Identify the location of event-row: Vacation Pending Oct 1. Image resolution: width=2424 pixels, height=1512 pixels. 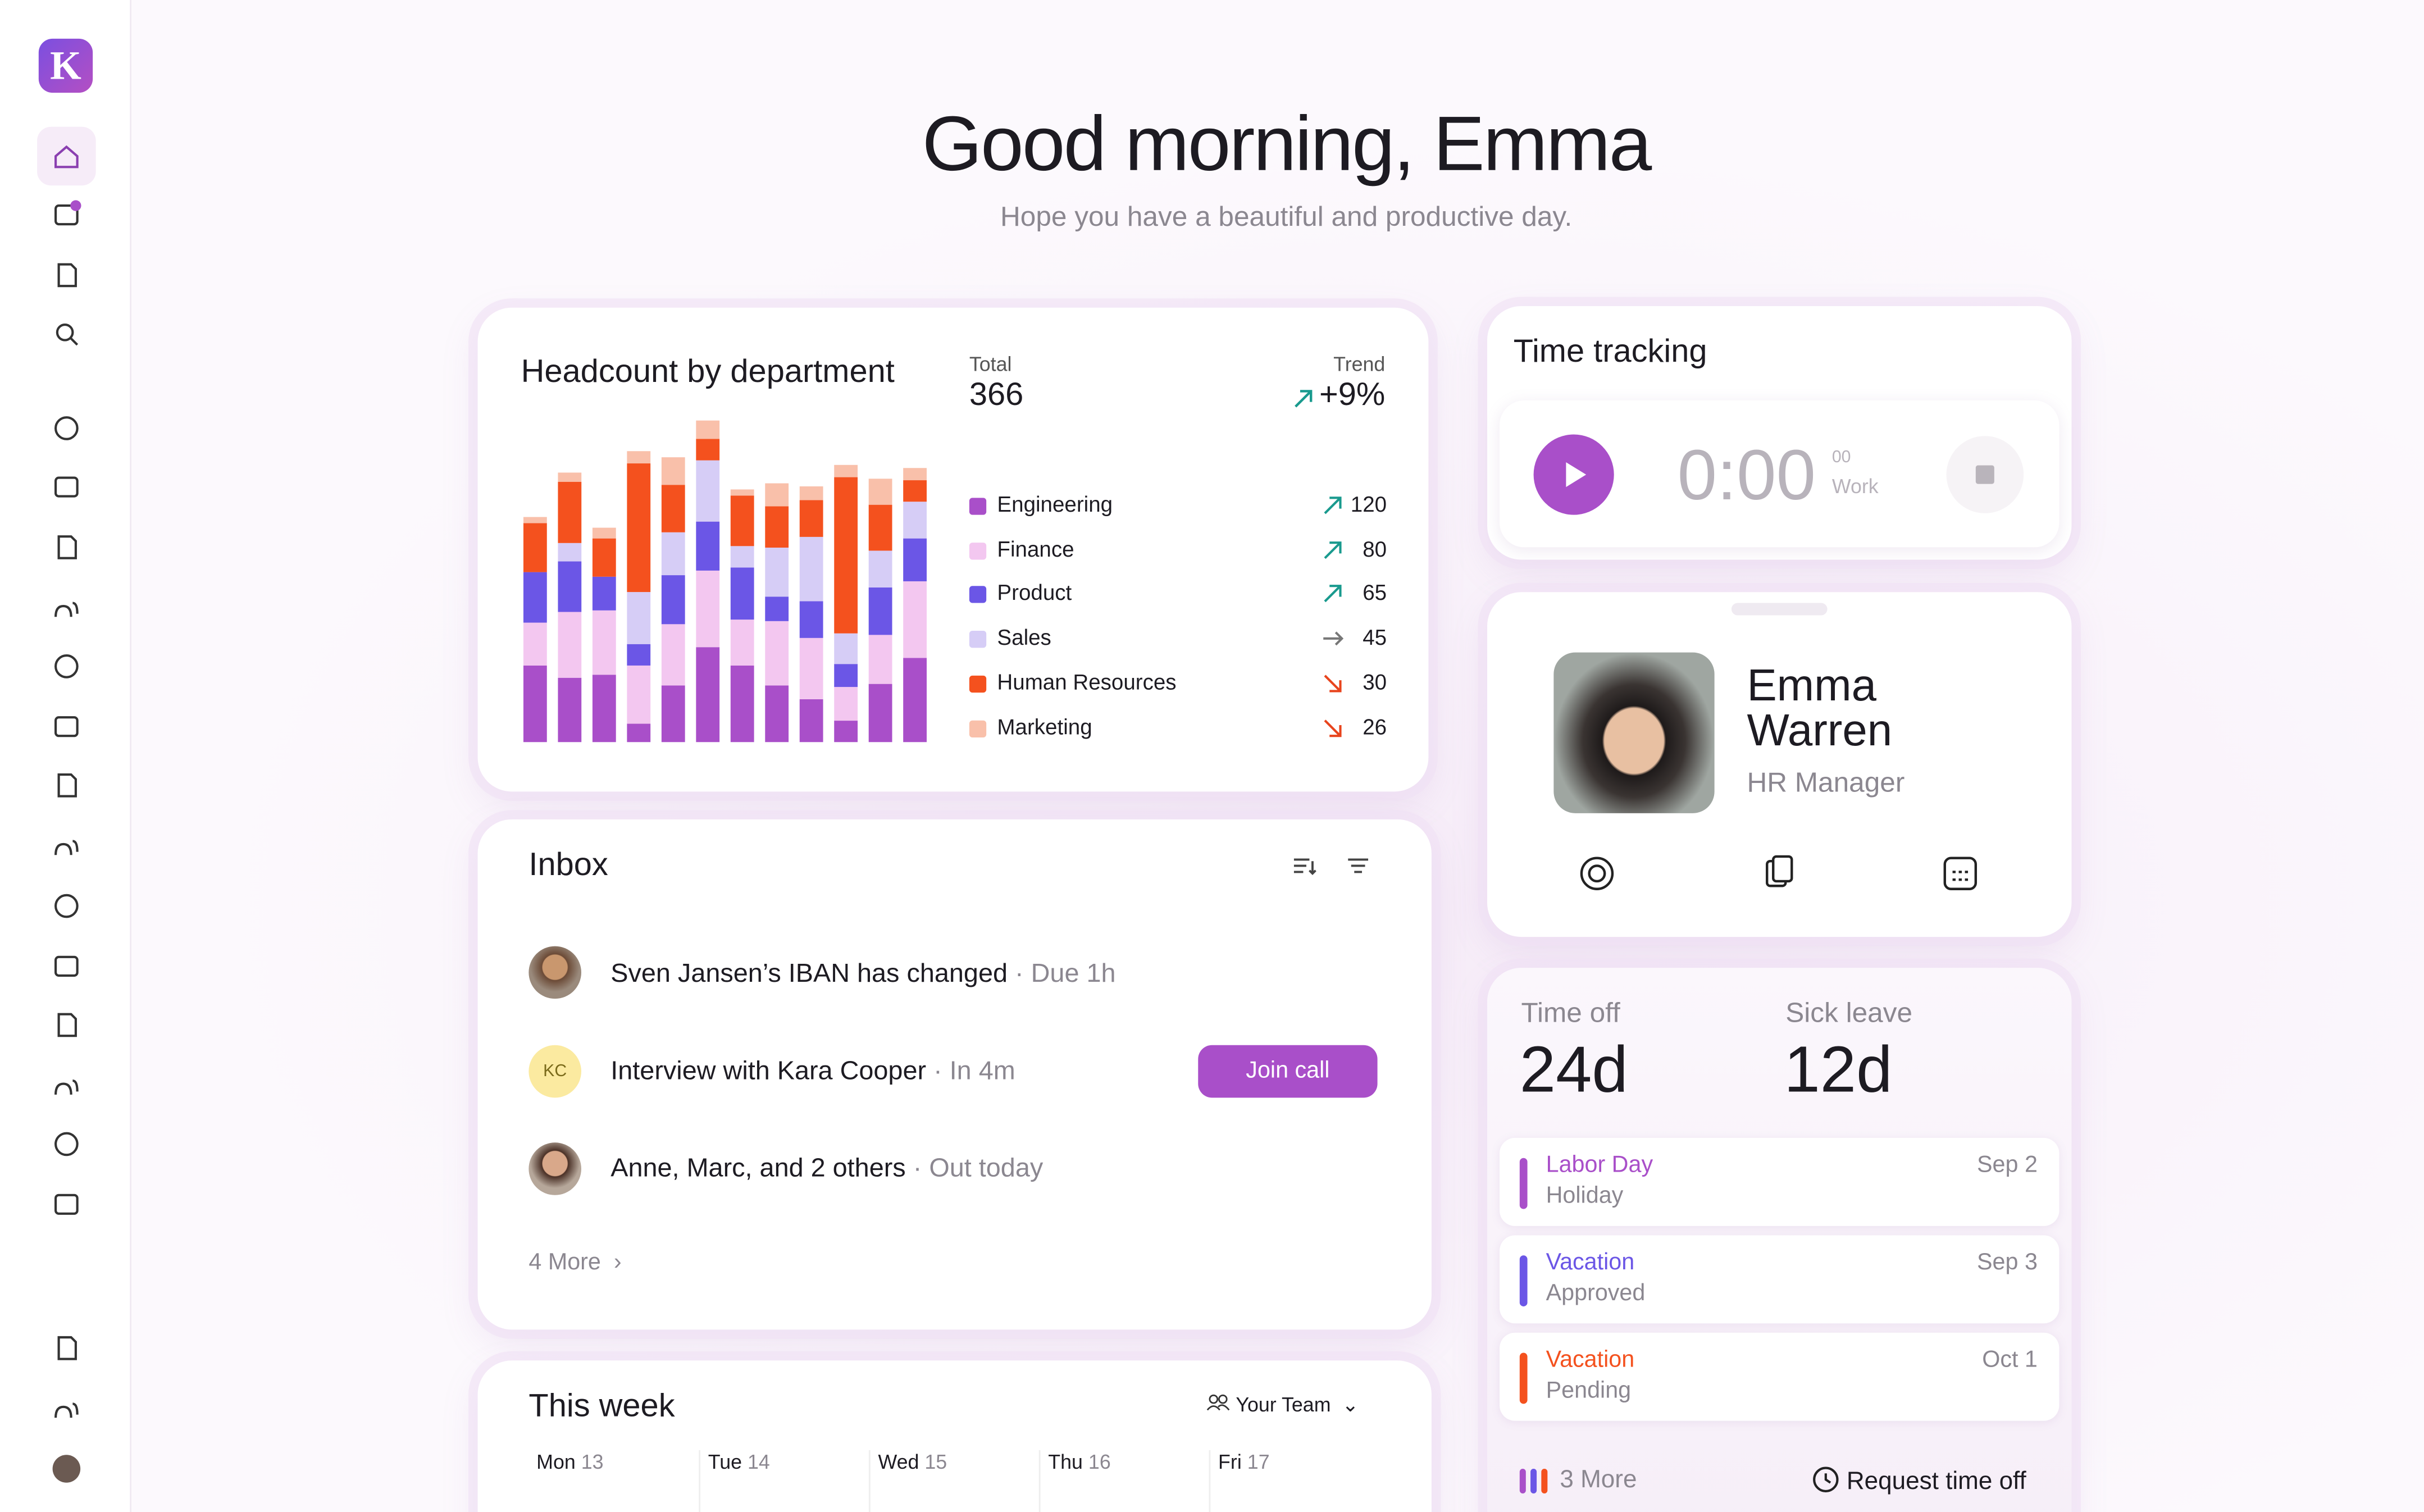
(1780, 1376).